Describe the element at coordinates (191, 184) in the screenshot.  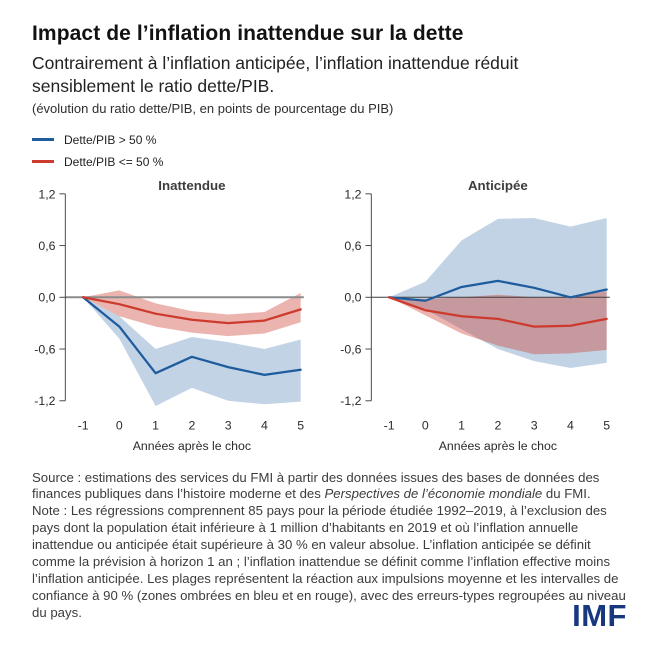
I see `panel-title: Inattendue` at that location.